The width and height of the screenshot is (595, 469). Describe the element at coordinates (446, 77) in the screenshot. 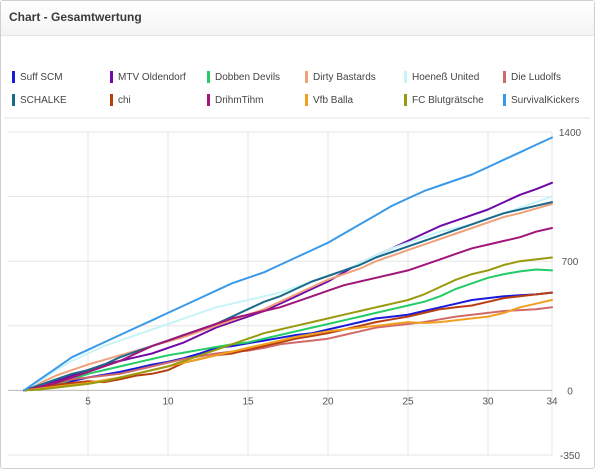

I see `legend-label: Hoeneß United` at that location.